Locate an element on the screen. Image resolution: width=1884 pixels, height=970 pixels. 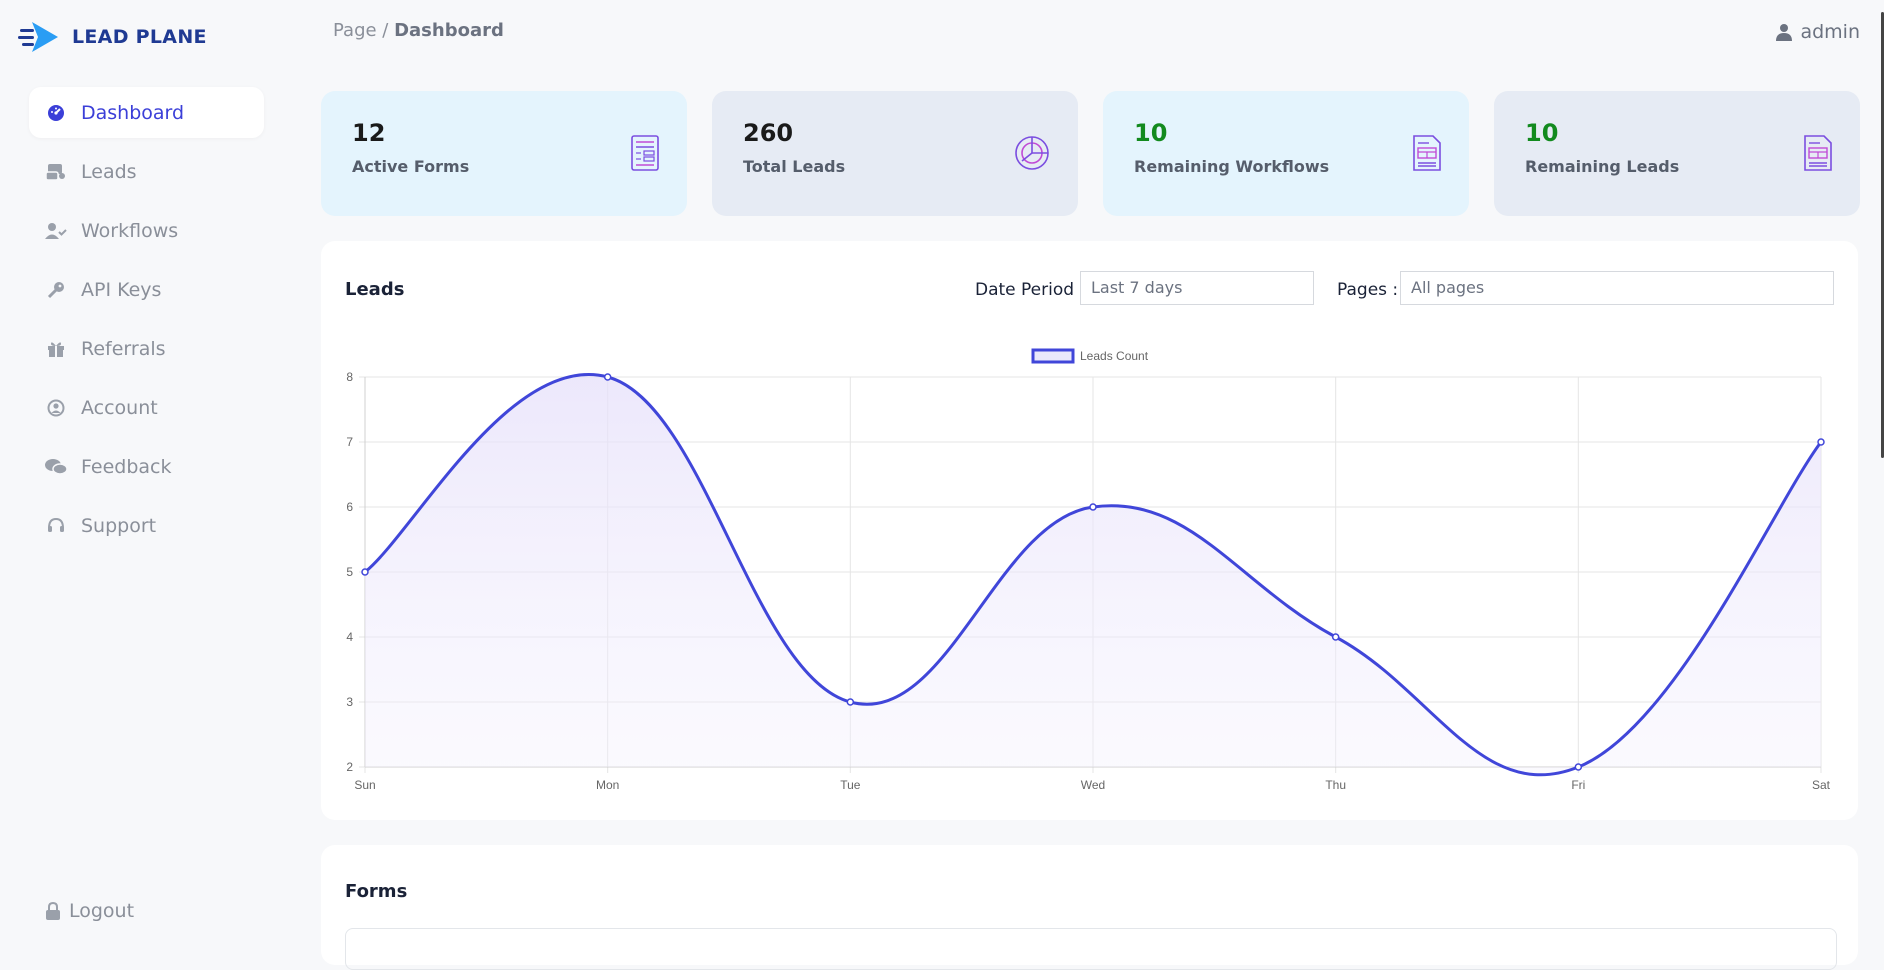
sidebar-item-referrals: Referrals is located at coordinates (146, 348).